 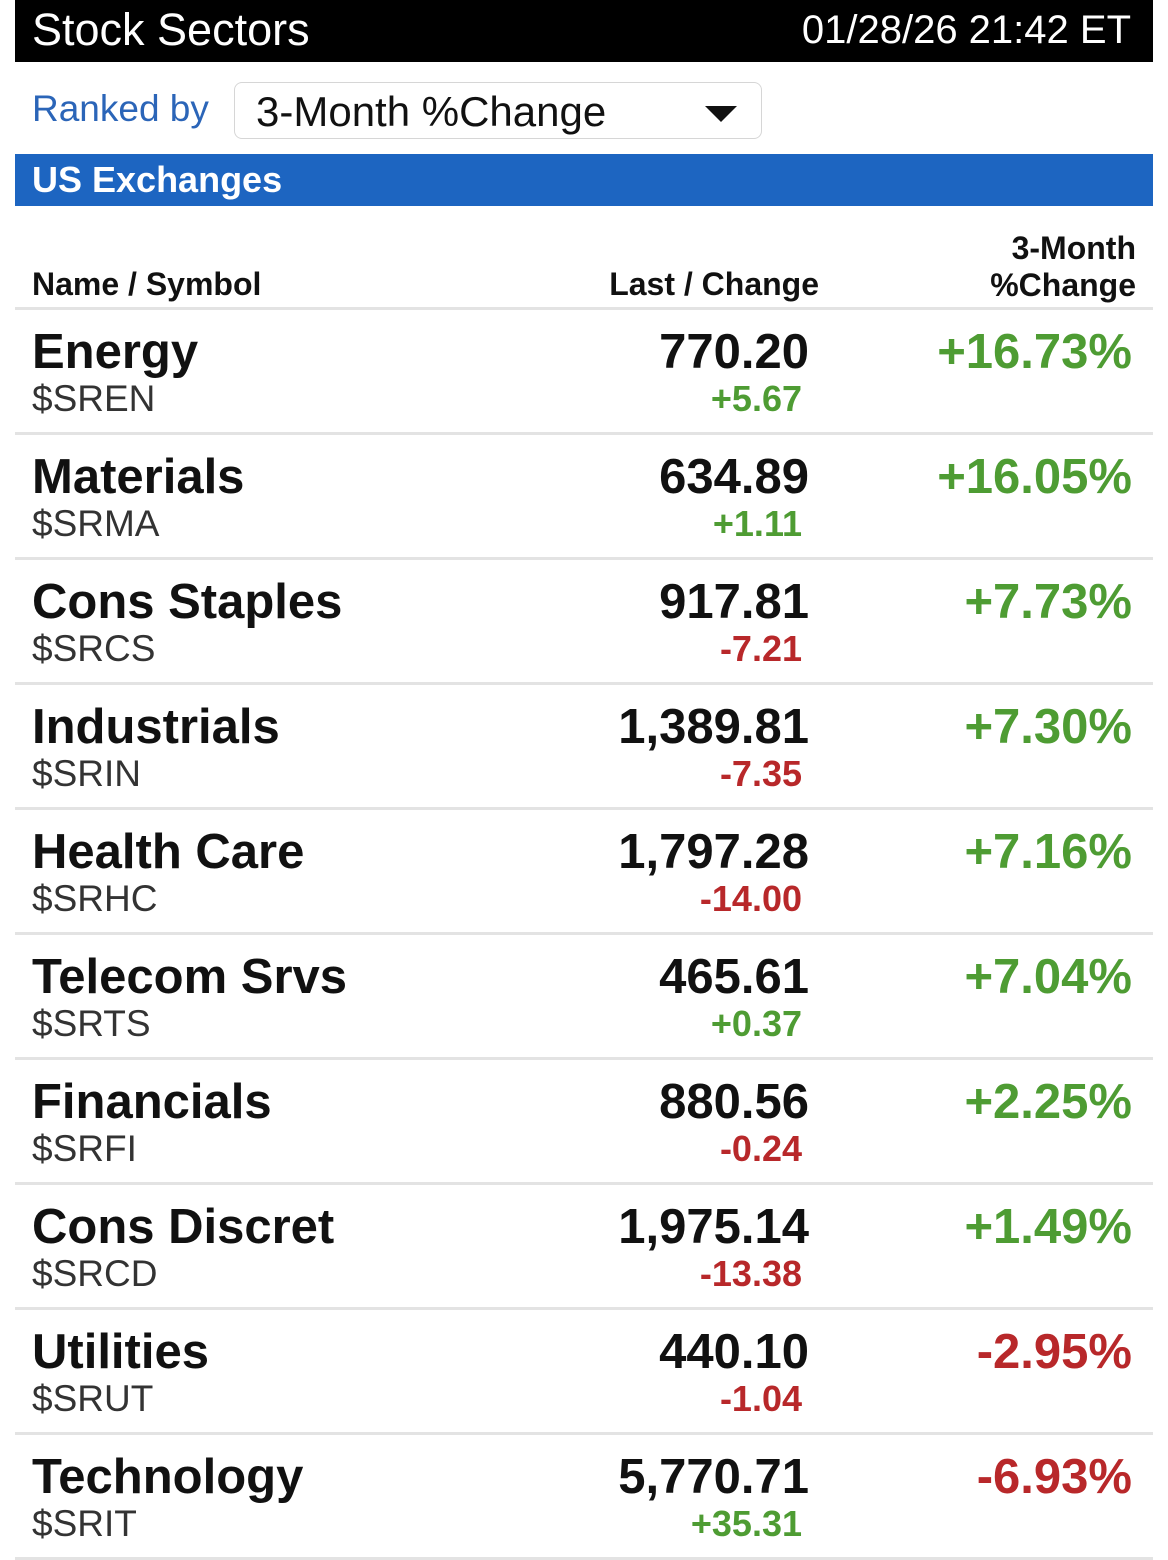 I want to click on last-price: 634.89, so click(x=734, y=477).